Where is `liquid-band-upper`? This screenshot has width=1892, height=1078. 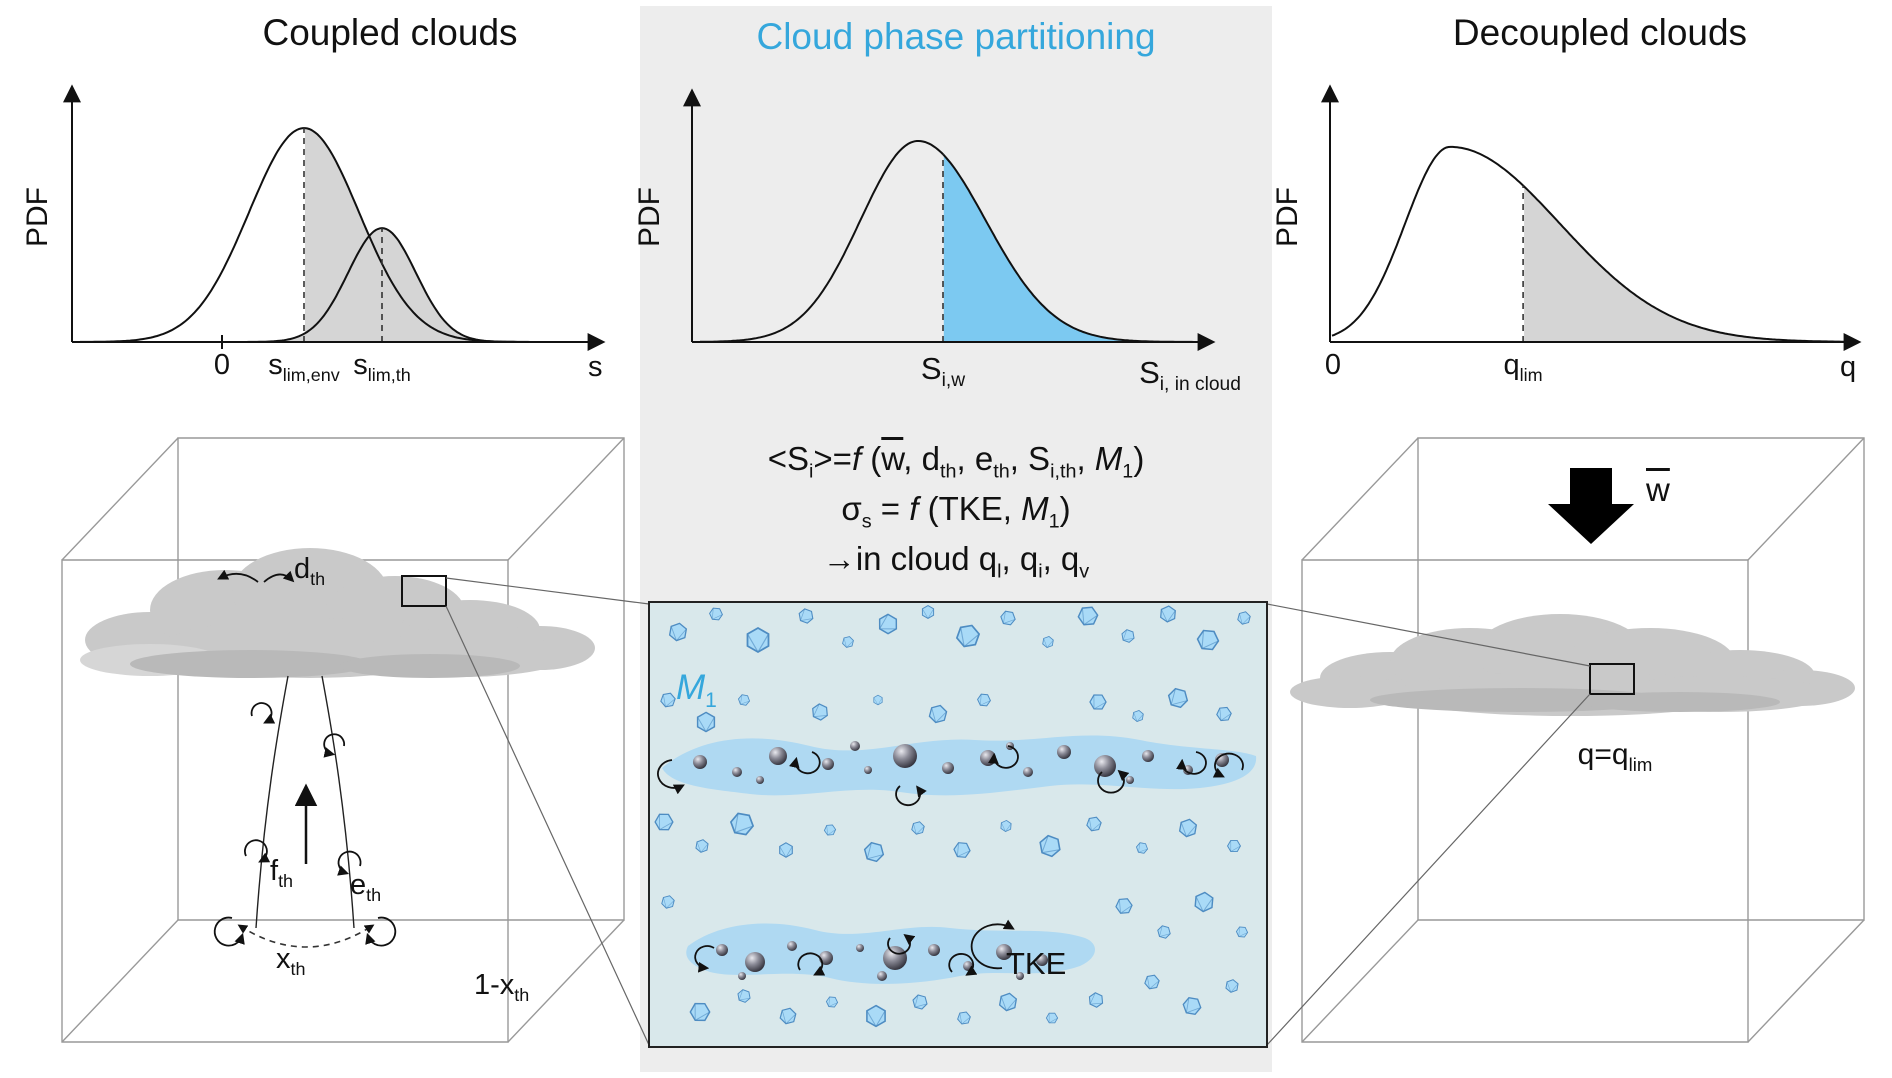 liquid-band-upper is located at coordinates (959, 765).